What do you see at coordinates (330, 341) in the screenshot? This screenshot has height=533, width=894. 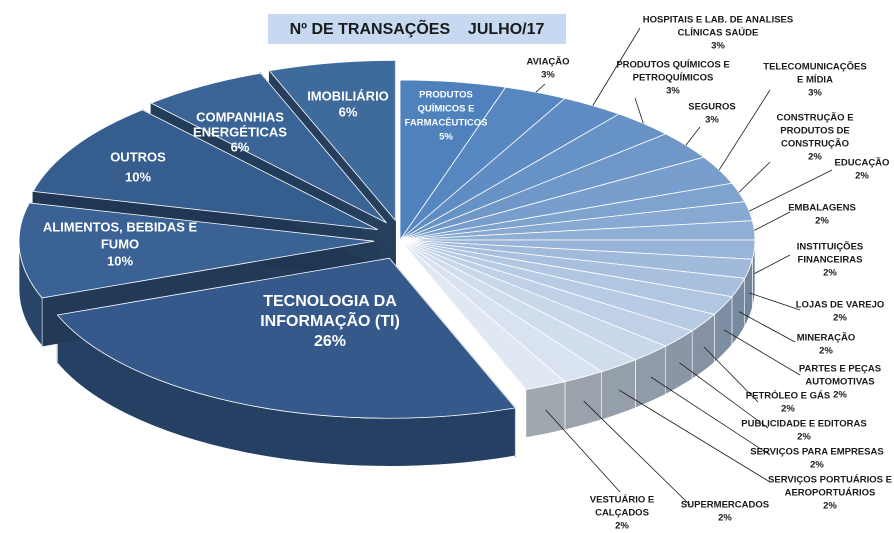 I see `slice-value-label: 26%` at bounding box center [330, 341].